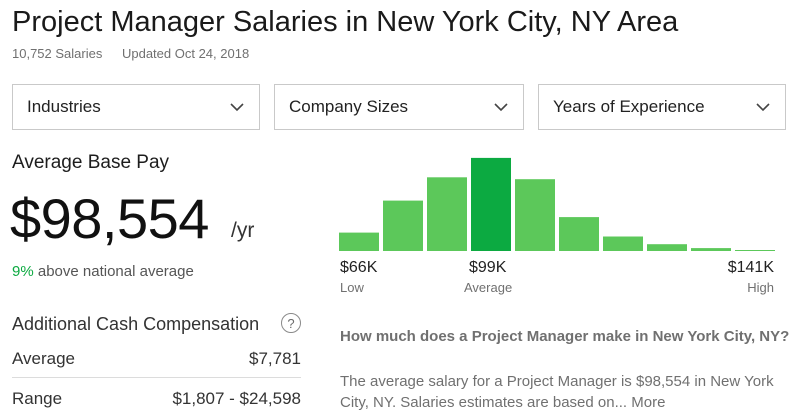 The height and width of the screenshot is (419, 800). Describe the element at coordinates (136, 324) in the screenshot. I see `additional-cash-title: Additional Cash Compensation` at that location.